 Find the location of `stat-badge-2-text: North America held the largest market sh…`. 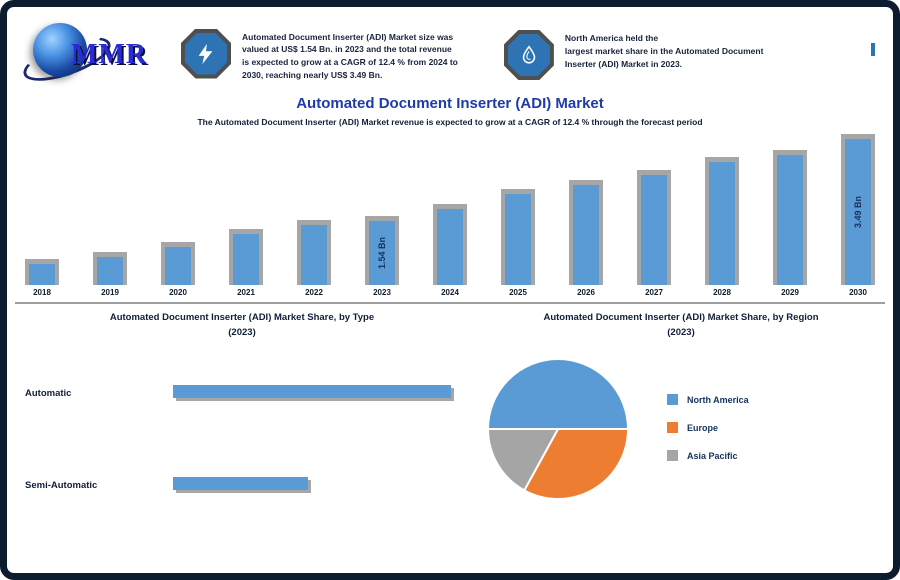

stat-badge-2-text: North America held the largest market sh… is located at coordinates (664, 51).